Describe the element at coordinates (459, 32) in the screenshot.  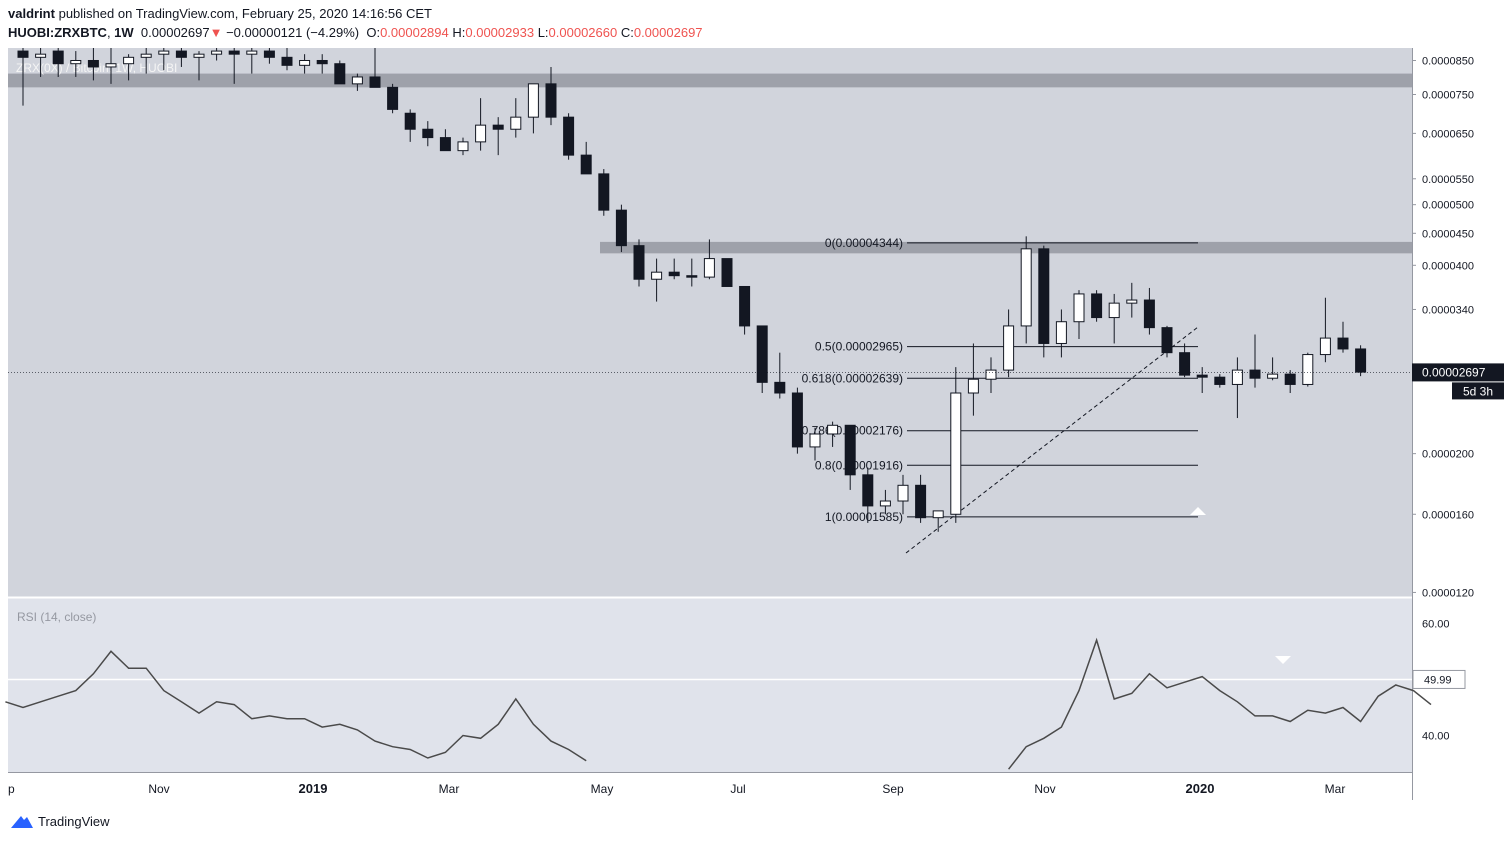
I see `high-label: H:` at that location.